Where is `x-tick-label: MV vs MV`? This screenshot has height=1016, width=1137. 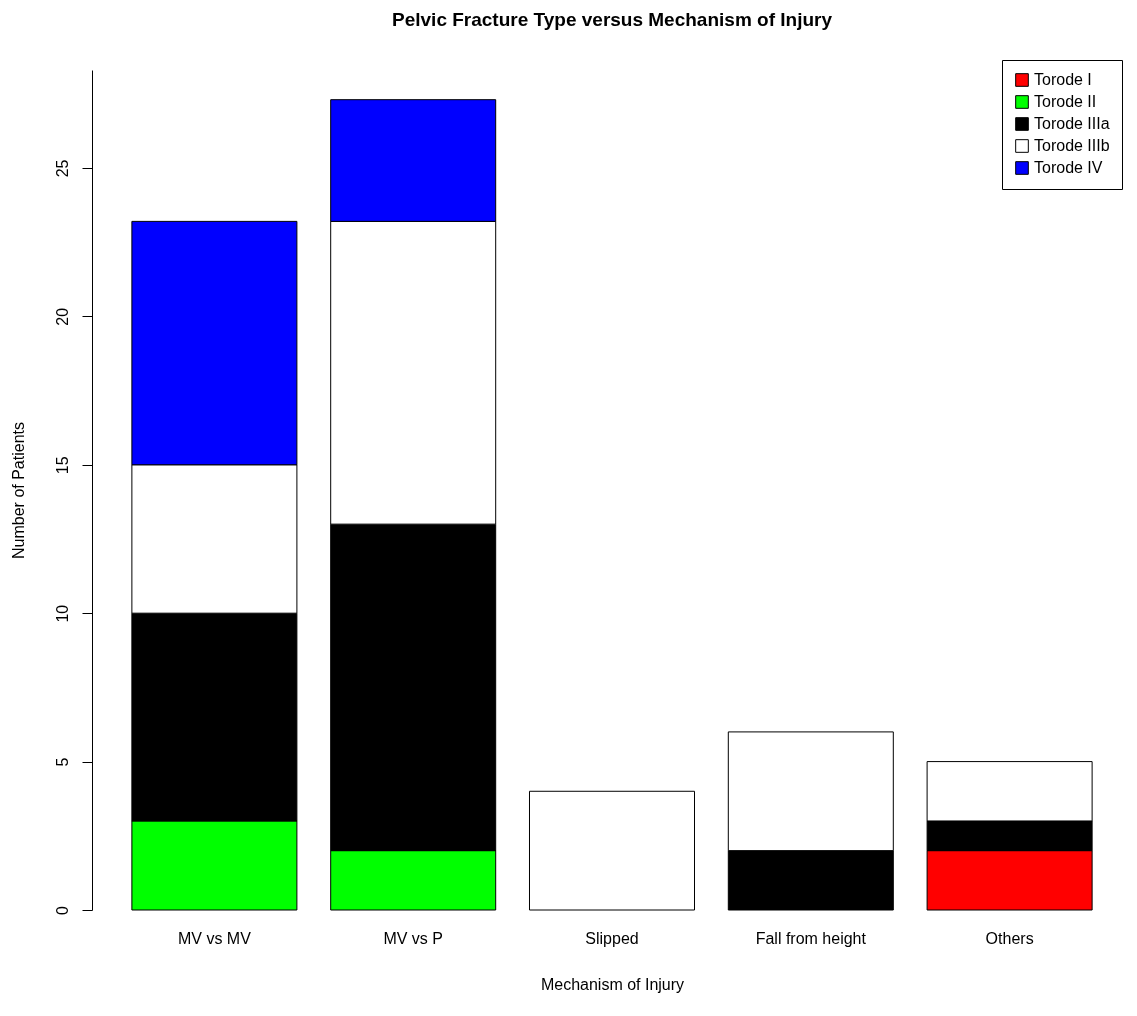 x-tick-label: MV vs MV is located at coordinates (214, 938).